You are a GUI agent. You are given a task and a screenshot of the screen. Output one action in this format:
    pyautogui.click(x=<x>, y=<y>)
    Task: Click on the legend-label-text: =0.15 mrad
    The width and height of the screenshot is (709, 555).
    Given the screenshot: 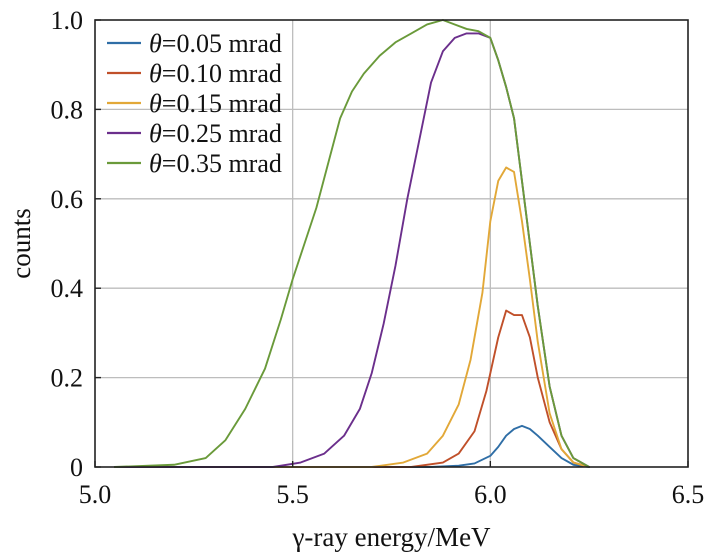 What is the action you would take?
    pyautogui.click(x=222, y=103)
    